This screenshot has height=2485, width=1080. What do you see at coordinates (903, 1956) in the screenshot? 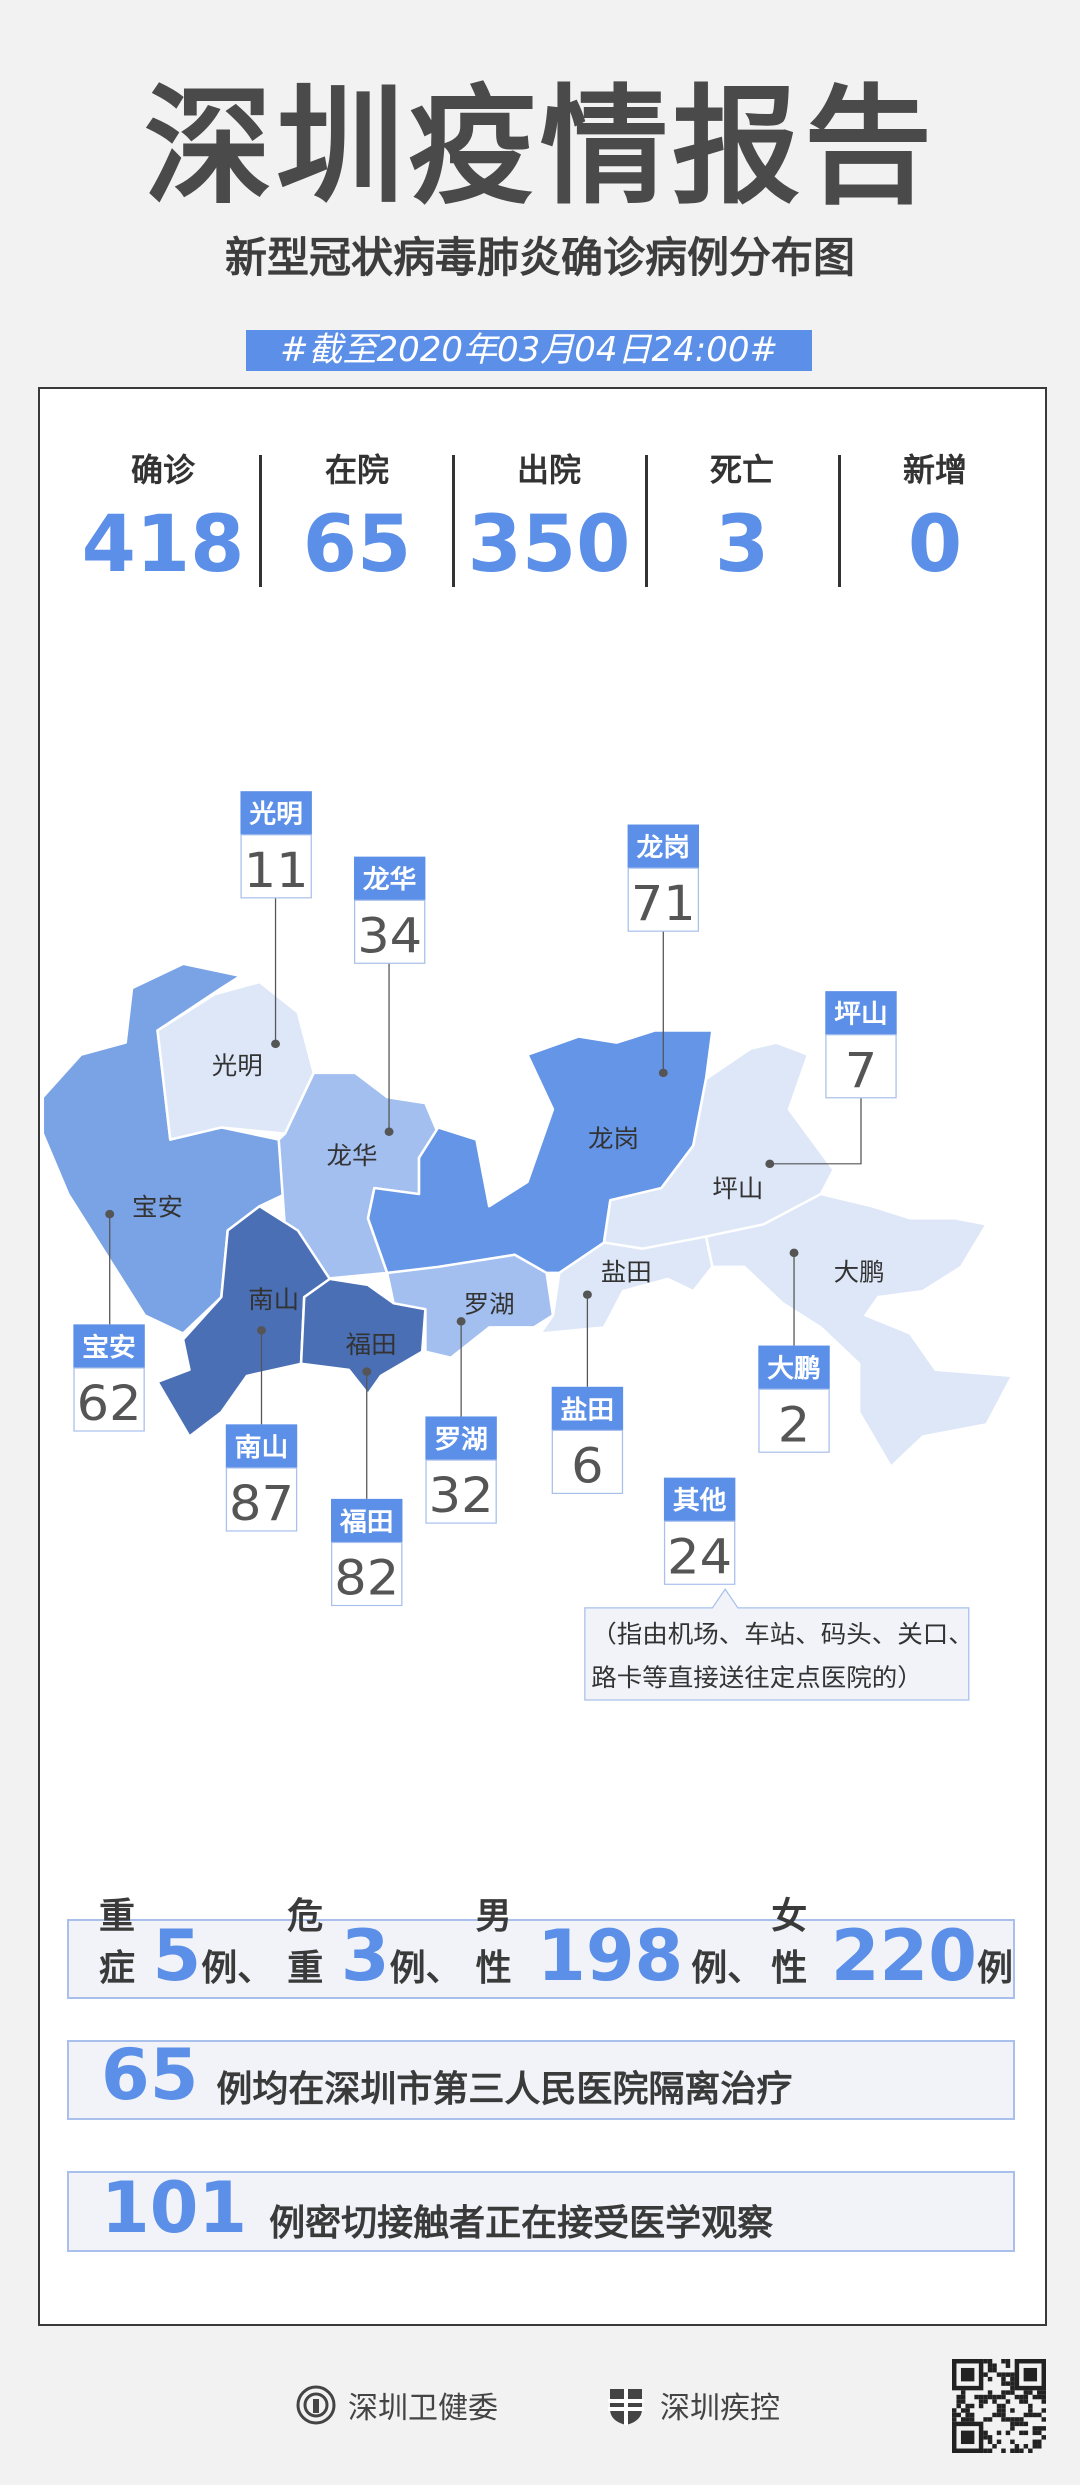
I see `female-count: 220` at bounding box center [903, 1956].